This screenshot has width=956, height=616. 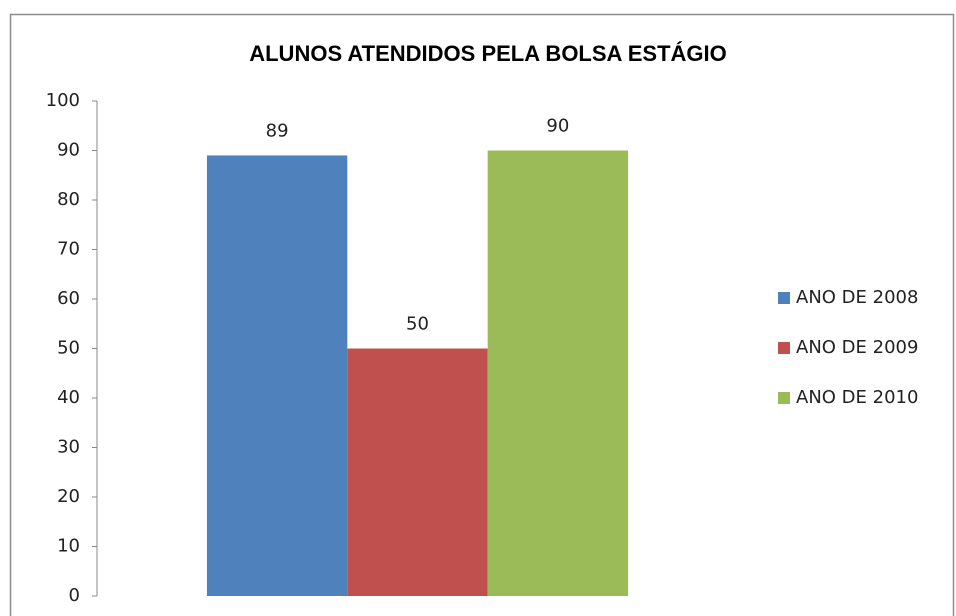 What do you see at coordinates (68, 397) in the screenshot?
I see `y-tick-label: 40` at bounding box center [68, 397].